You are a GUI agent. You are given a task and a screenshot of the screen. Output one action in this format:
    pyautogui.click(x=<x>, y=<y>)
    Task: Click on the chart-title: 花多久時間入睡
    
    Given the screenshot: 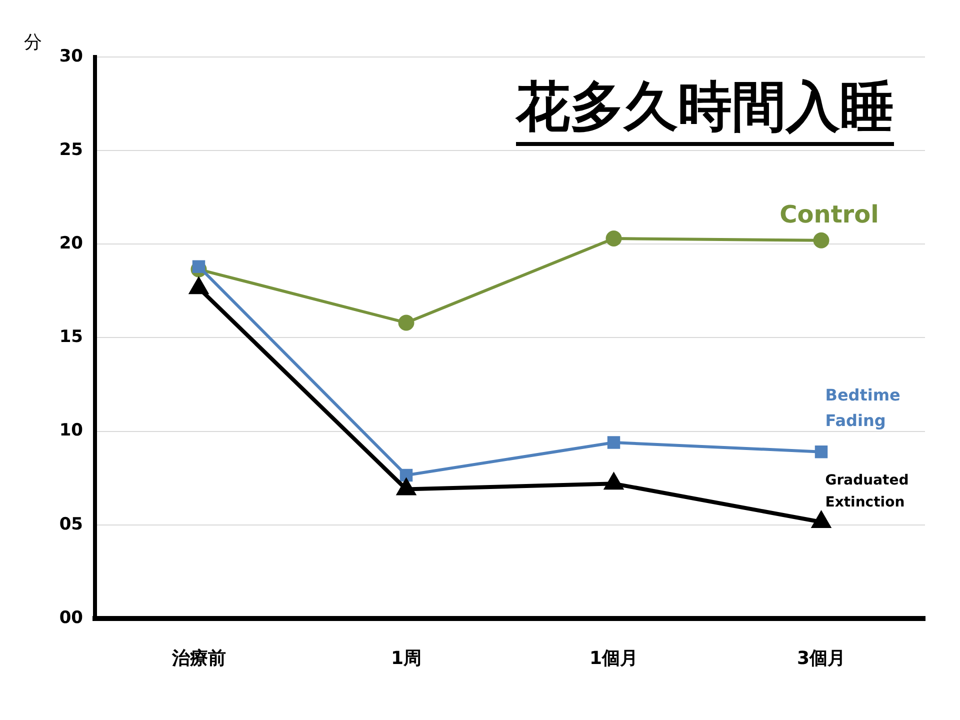 What is the action you would take?
    pyautogui.click(x=705, y=109)
    